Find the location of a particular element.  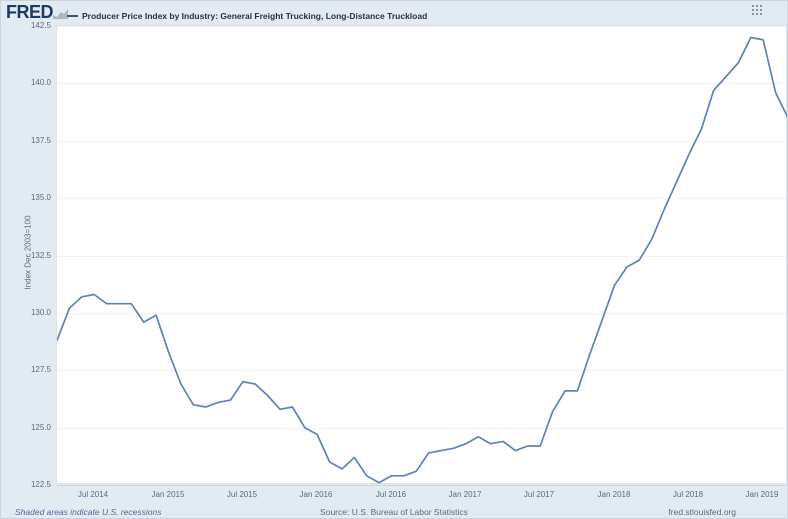

x-tick-label: Jan 2017 is located at coordinates (465, 494).